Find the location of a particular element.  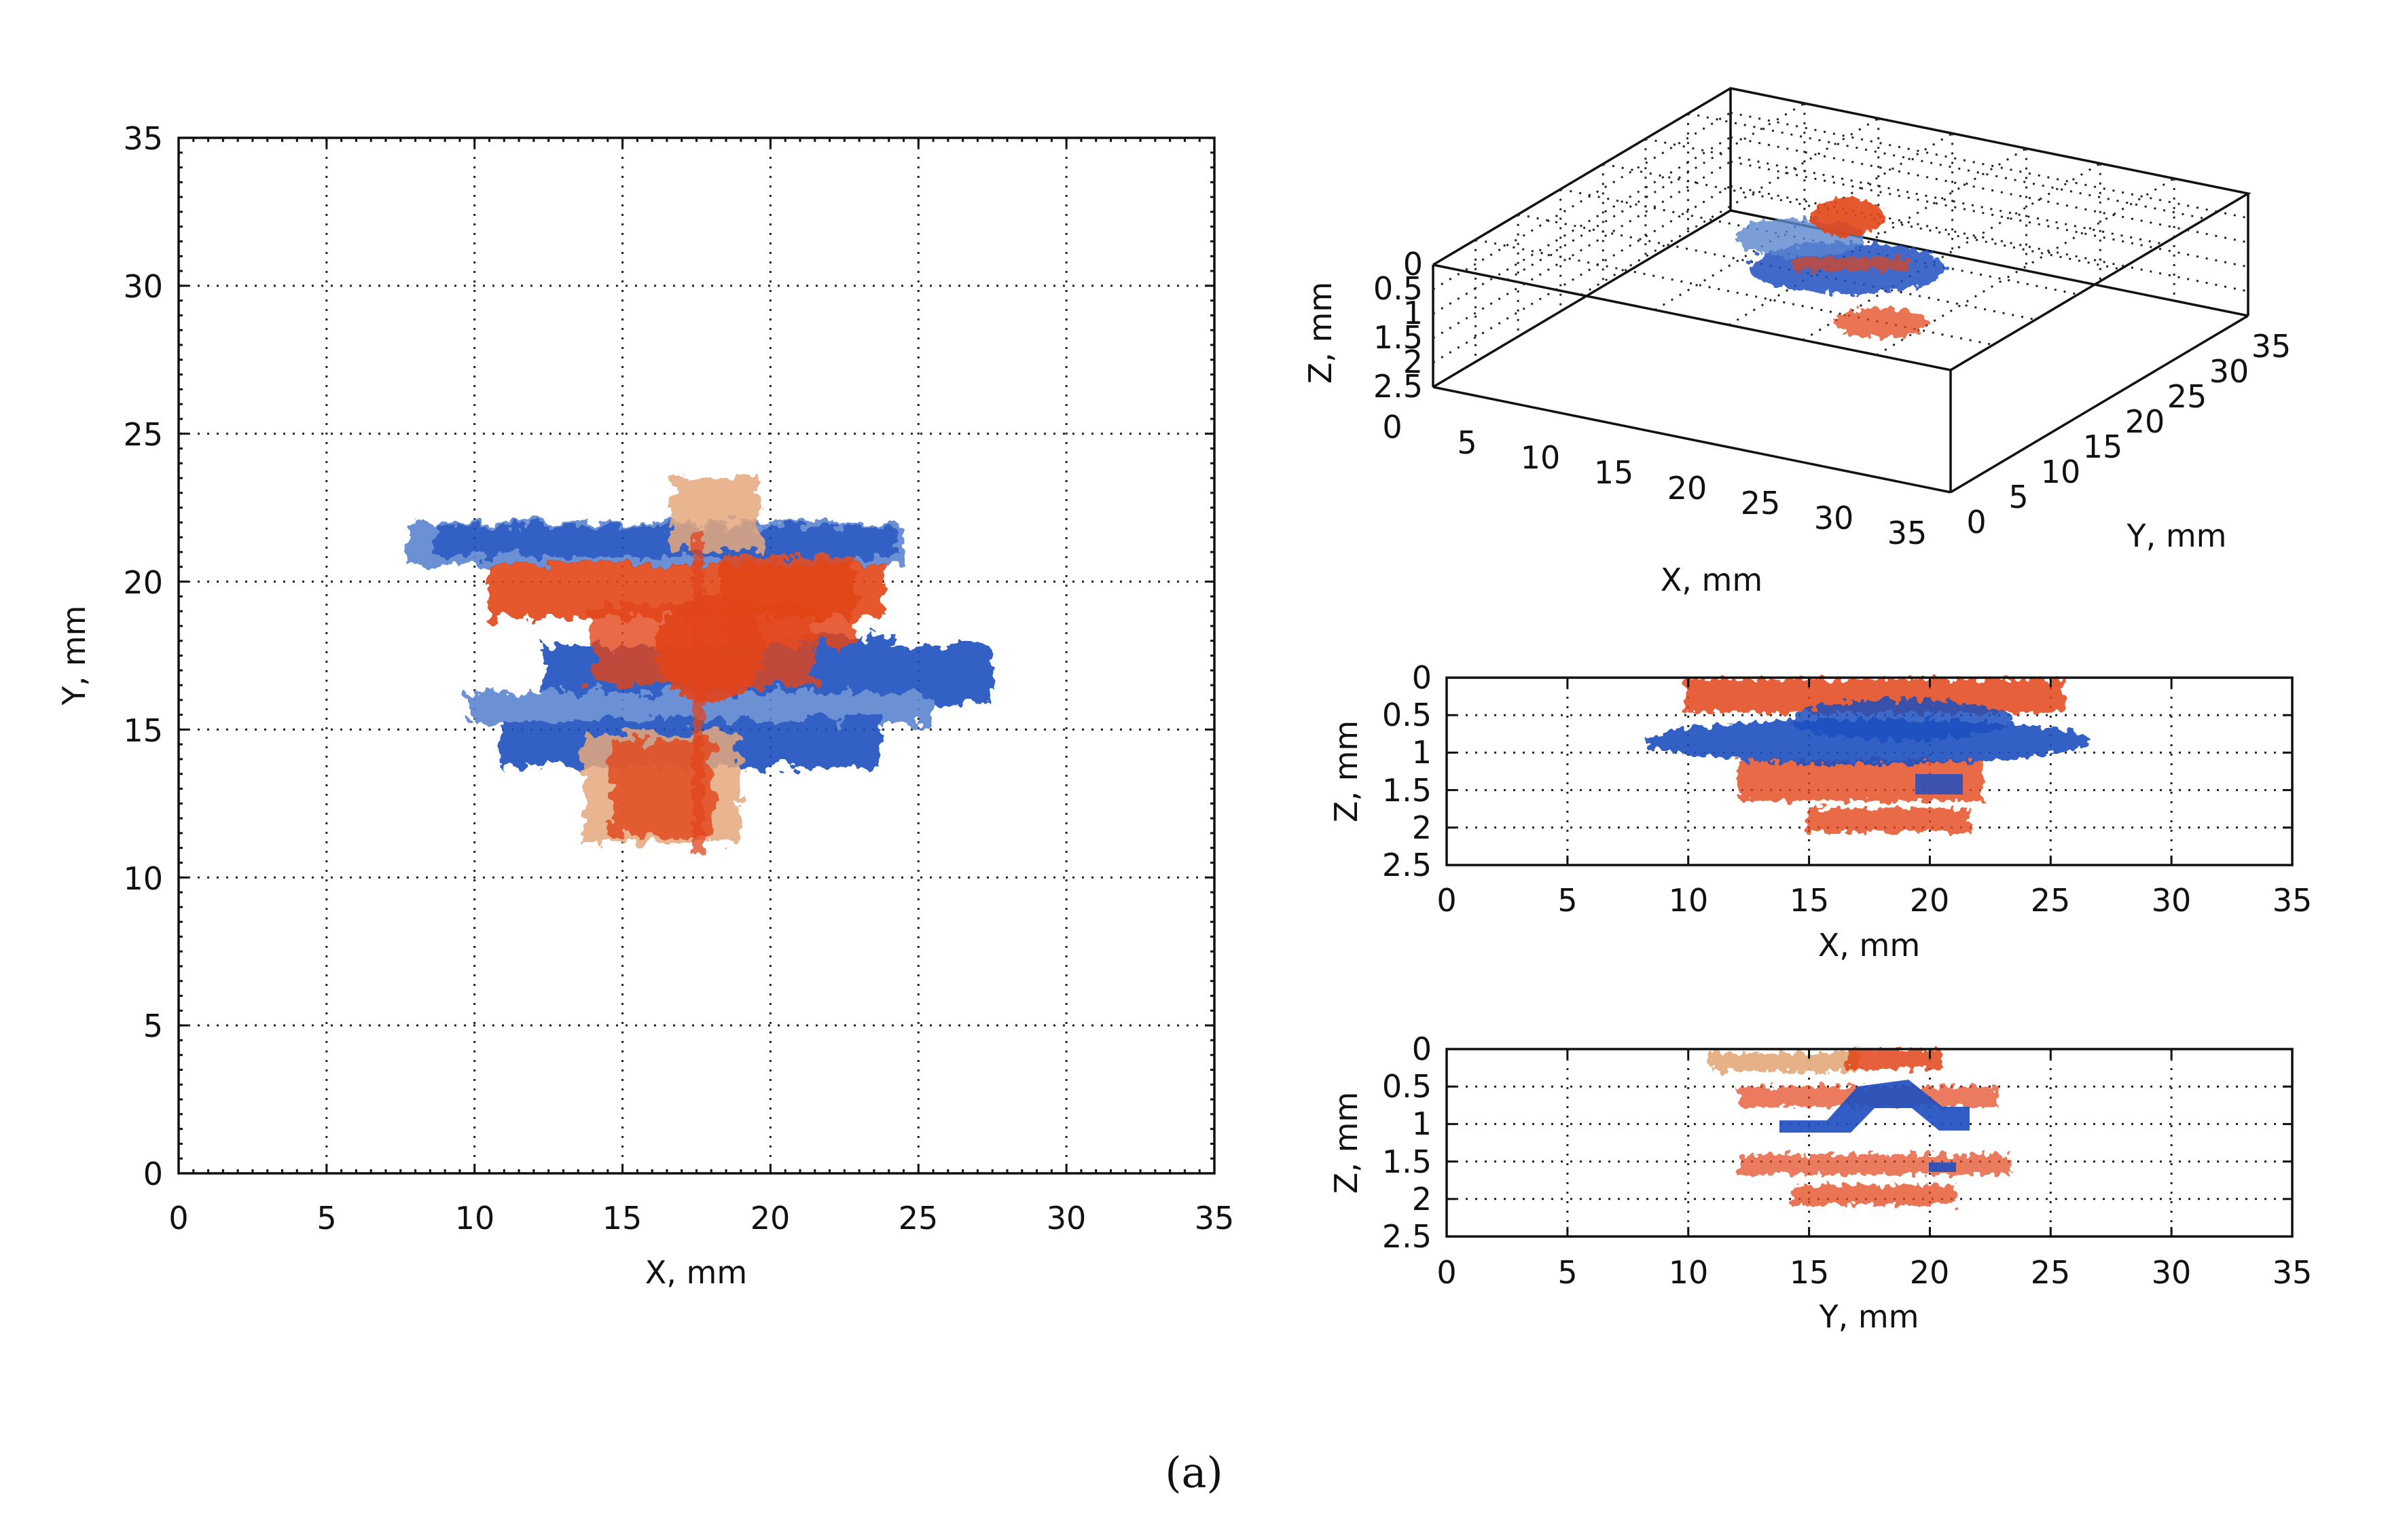

yz-axes-frame is located at coordinates (1870, 1143).